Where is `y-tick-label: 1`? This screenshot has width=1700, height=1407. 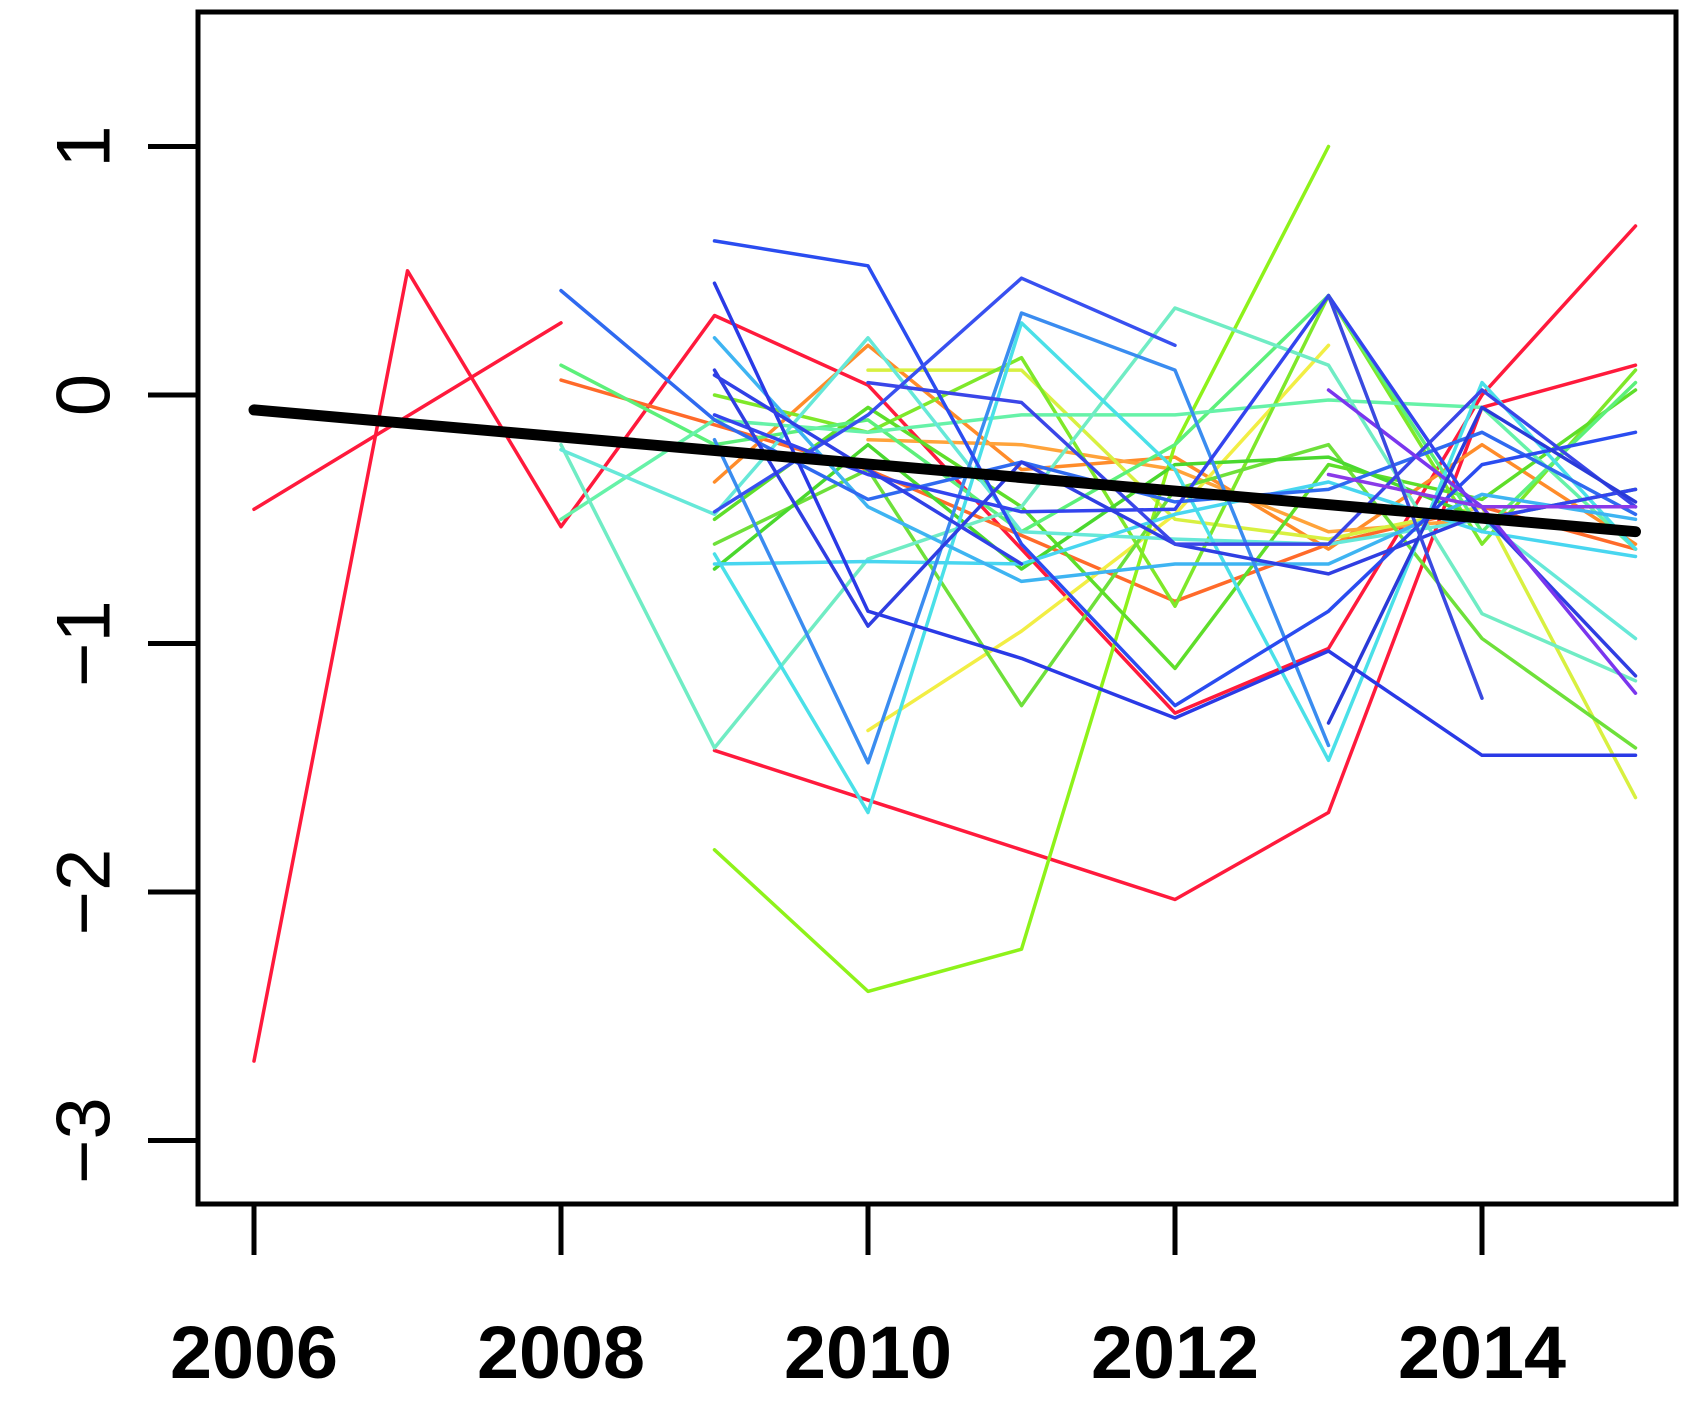
y-tick-label: 1 is located at coordinates (84, 146).